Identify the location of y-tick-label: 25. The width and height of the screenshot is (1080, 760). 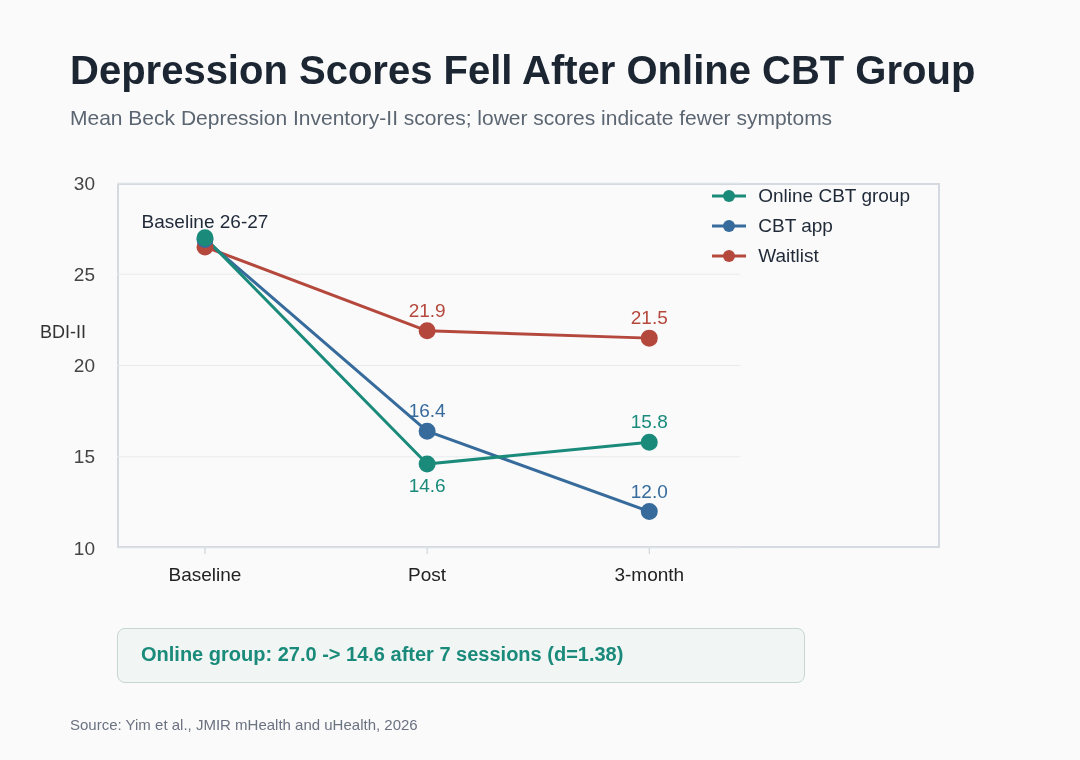
(84, 274).